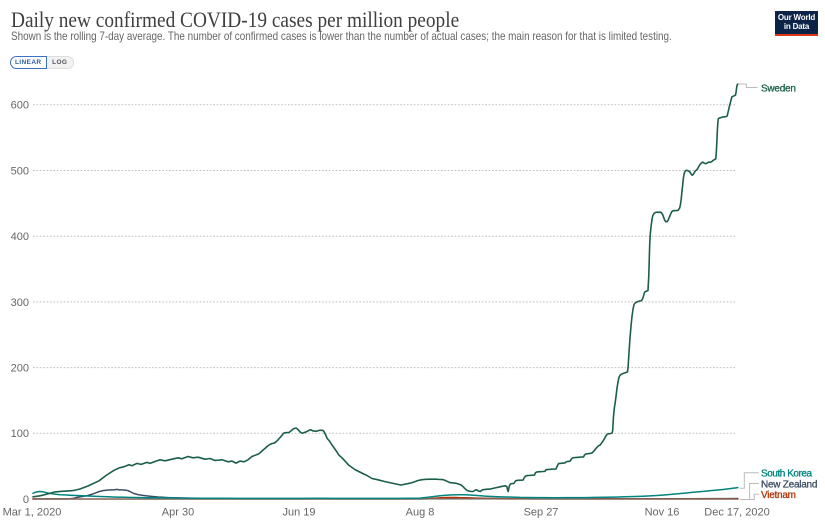 The width and height of the screenshot is (825, 520). What do you see at coordinates (662, 513) in the screenshot?
I see `svg-text: Nov 16` at bounding box center [662, 513].